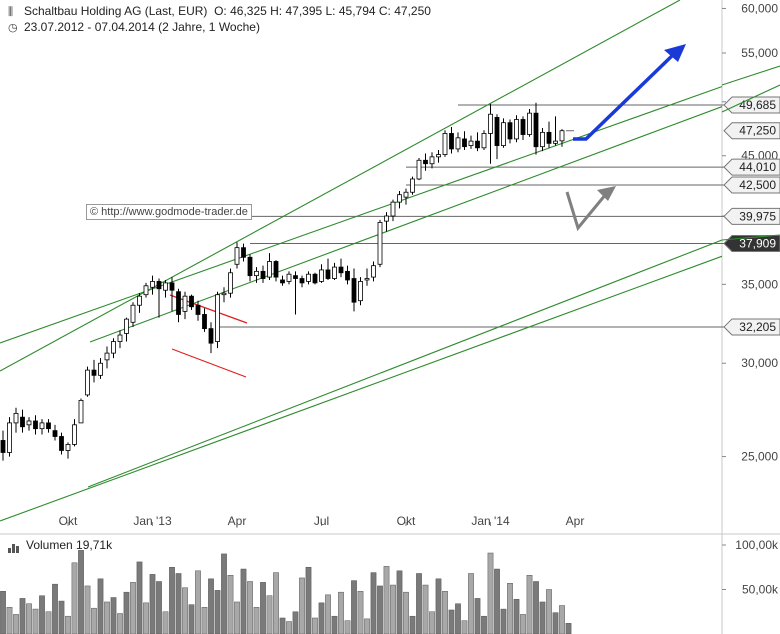 The image size is (780, 634). Describe the element at coordinates (586, 211) in the screenshot. I see `gray-arrow-shaft` at that location.